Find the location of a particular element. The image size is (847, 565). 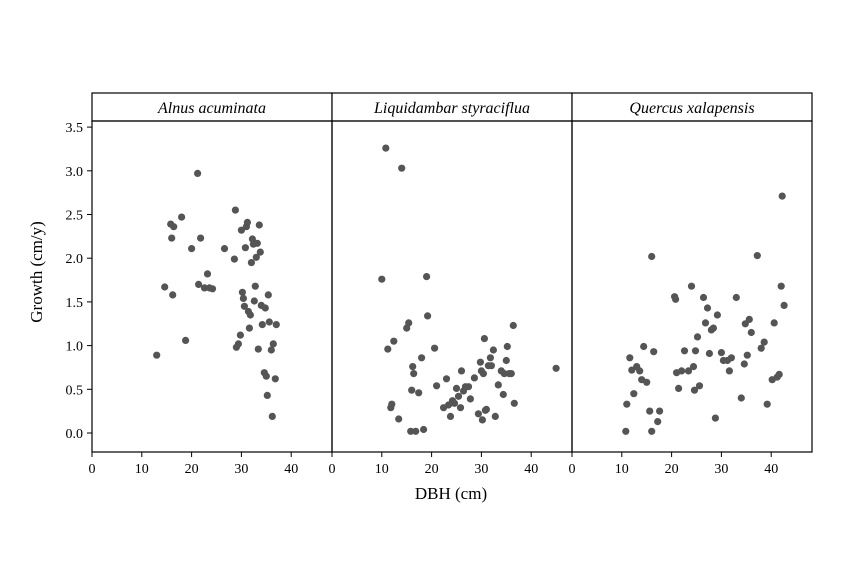

y-tick-label: 3.0 is located at coordinates (75, 172).